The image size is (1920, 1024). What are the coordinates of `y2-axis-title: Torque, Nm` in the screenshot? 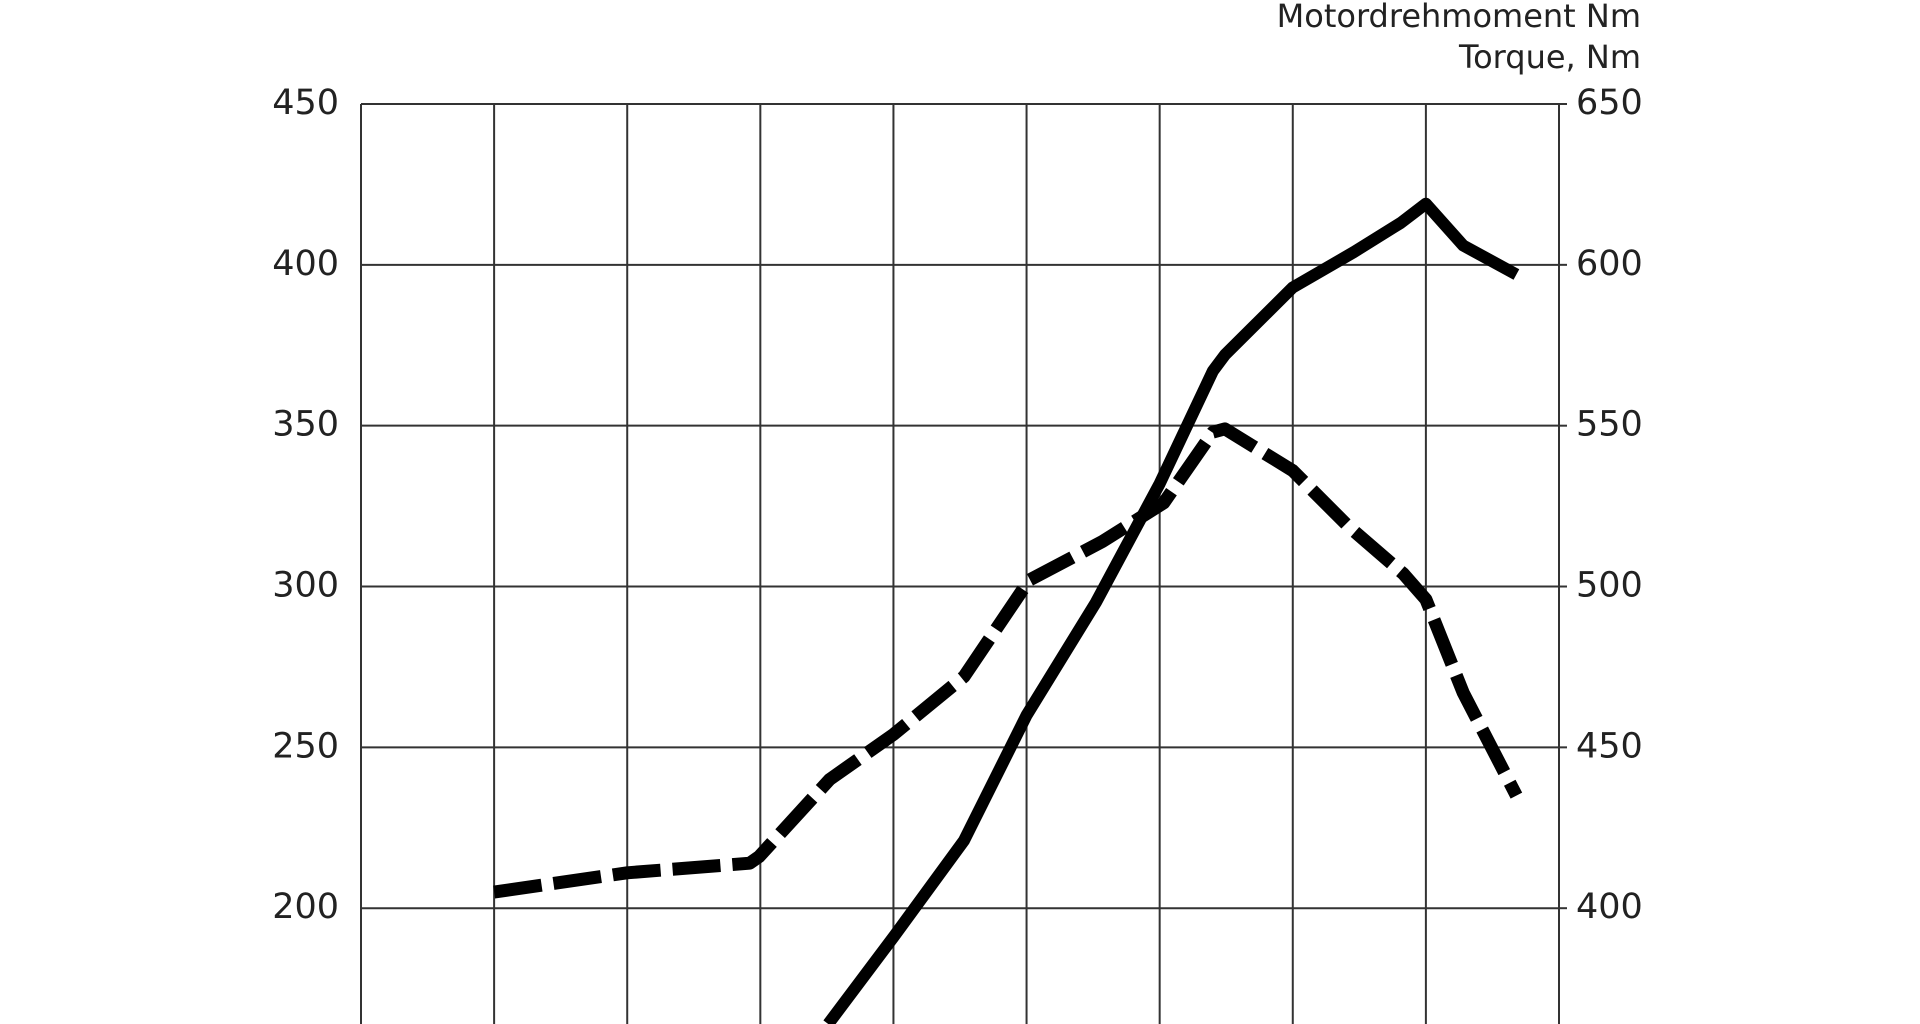 It's located at (1549, 57).